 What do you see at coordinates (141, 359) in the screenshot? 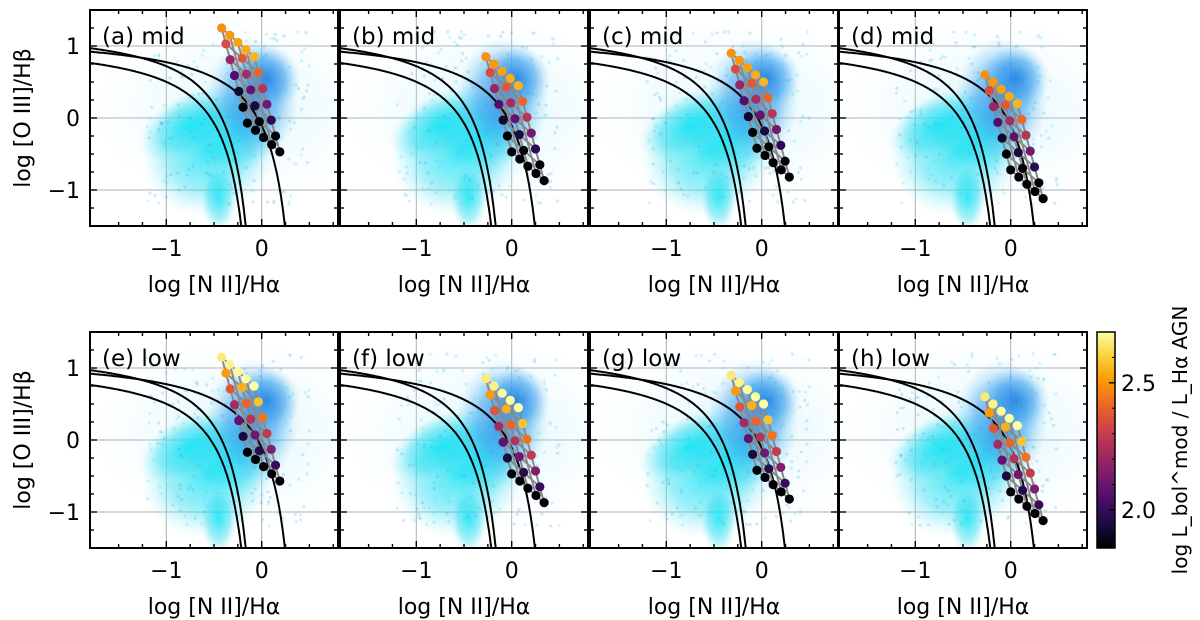
I see `panel-label: (e) low` at bounding box center [141, 359].